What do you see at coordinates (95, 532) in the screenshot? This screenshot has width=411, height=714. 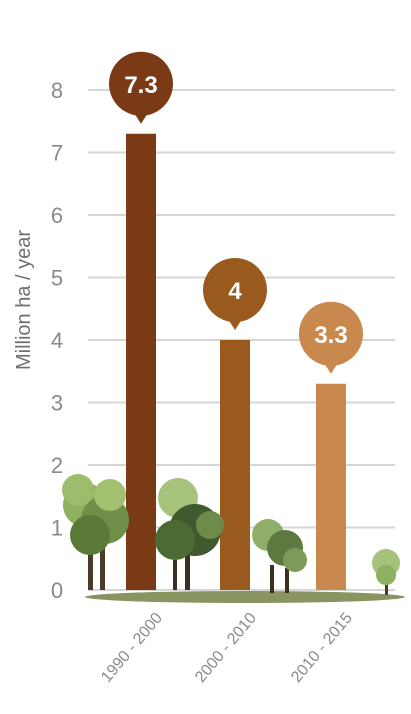 I see `tree-left` at bounding box center [95, 532].